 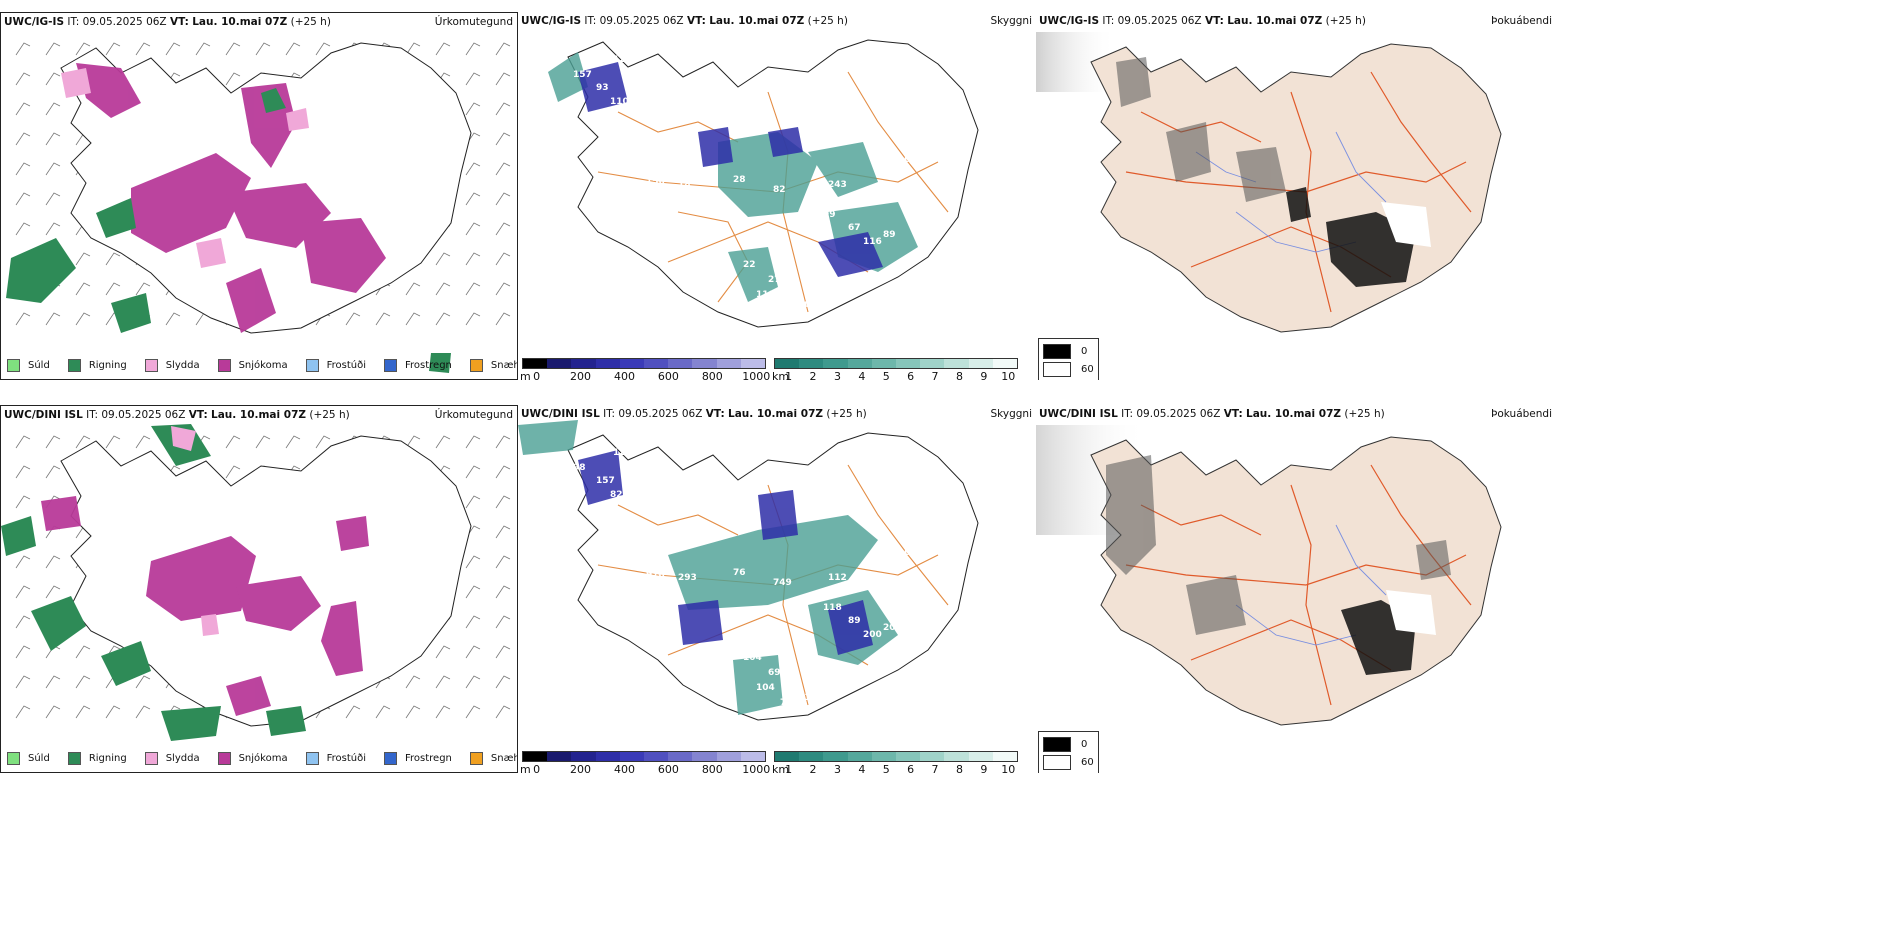 I want to click on colorbar-tick: 400, so click(x=624, y=768).